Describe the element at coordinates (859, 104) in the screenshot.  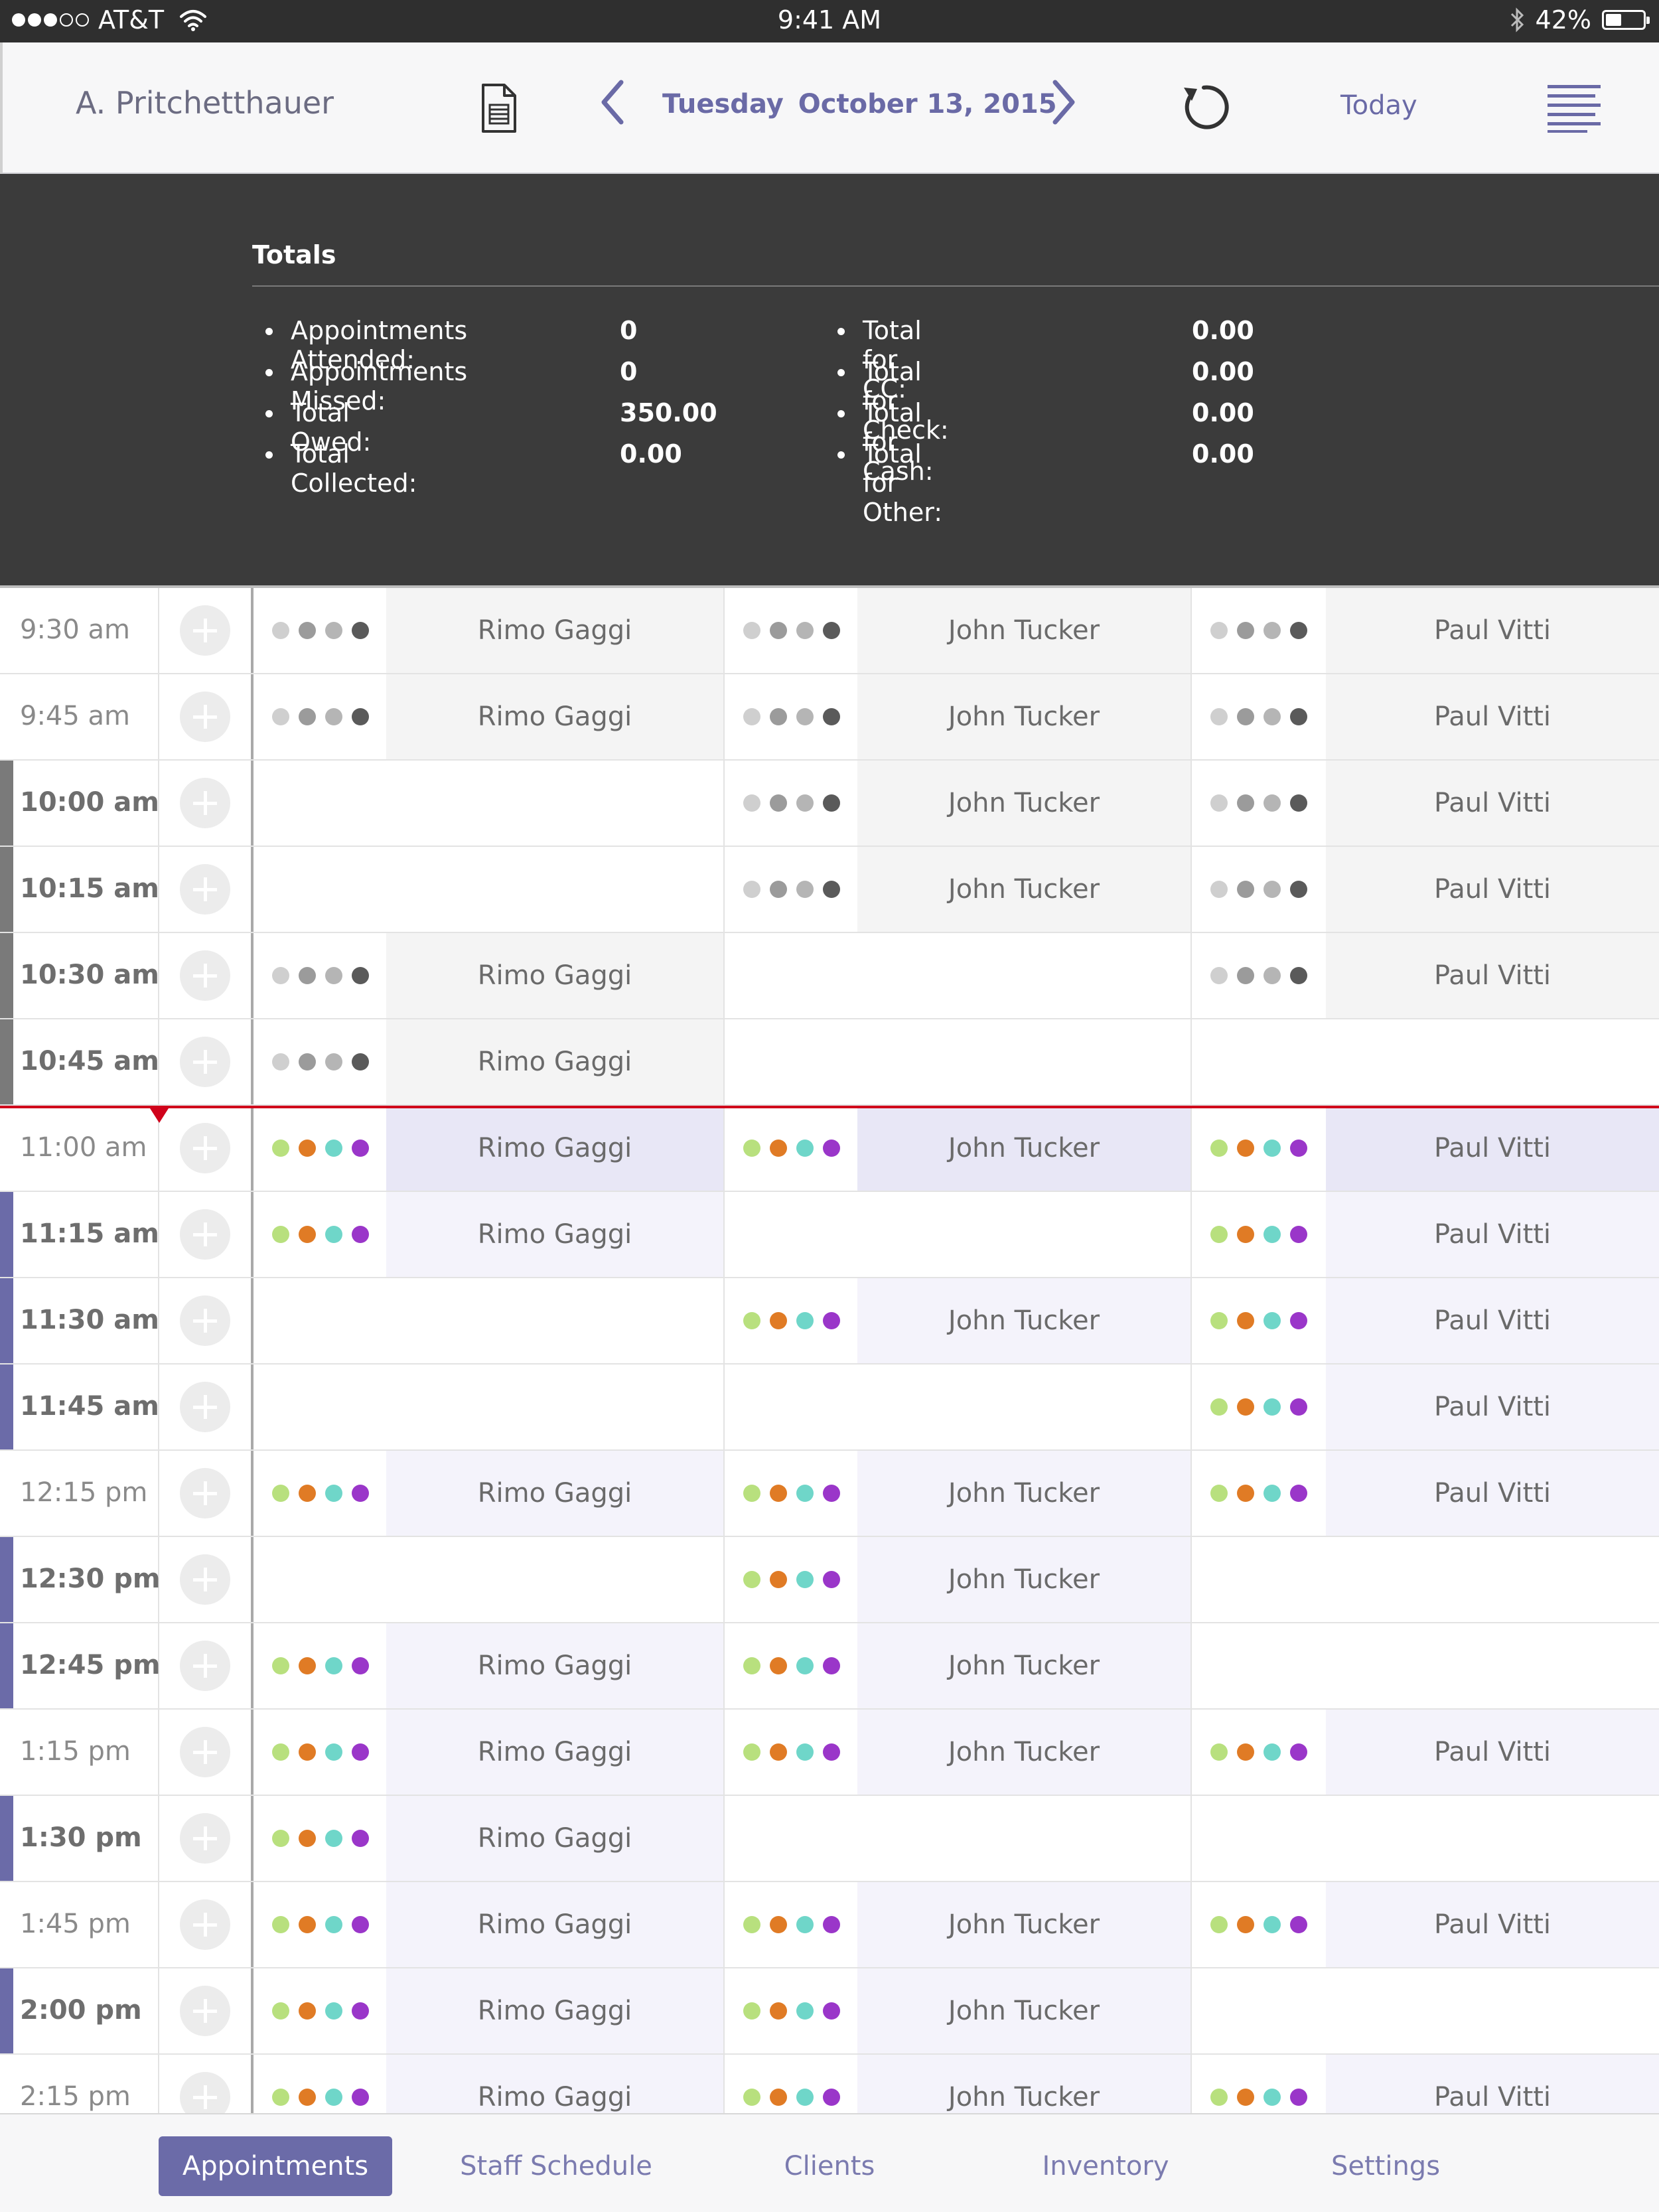
I see `current-date: Tuesday October 13, 2015` at that location.